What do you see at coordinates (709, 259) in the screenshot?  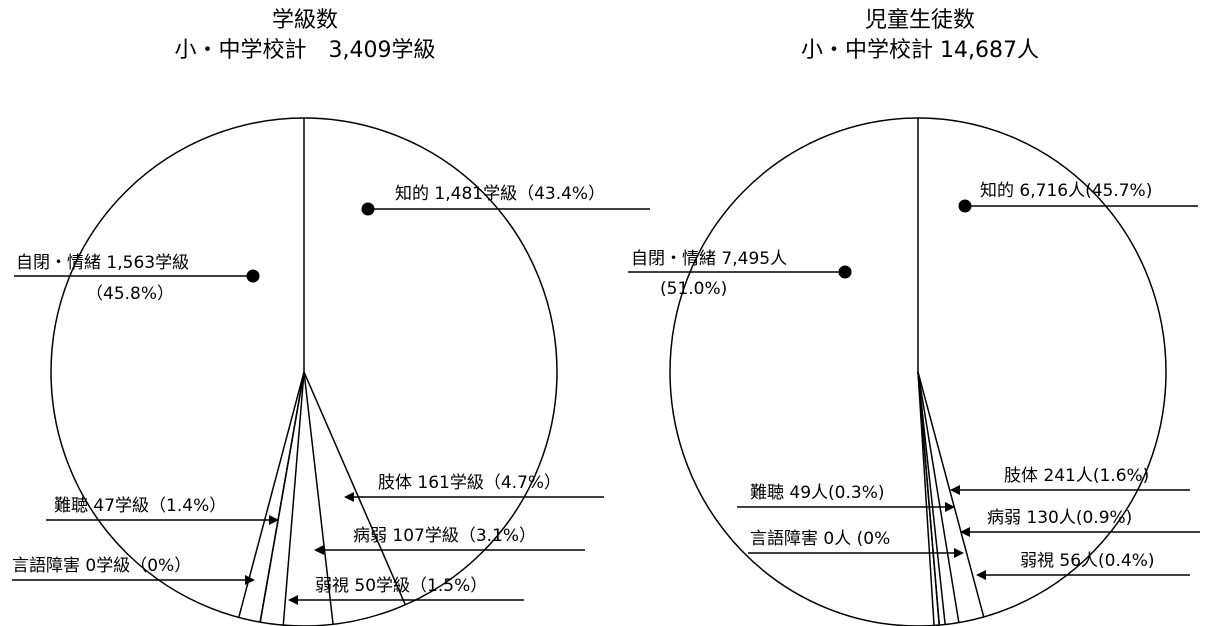 I see `chart2-slice-6-label: 自閉・情緒 7,495人` at bounding box center [709, 259].